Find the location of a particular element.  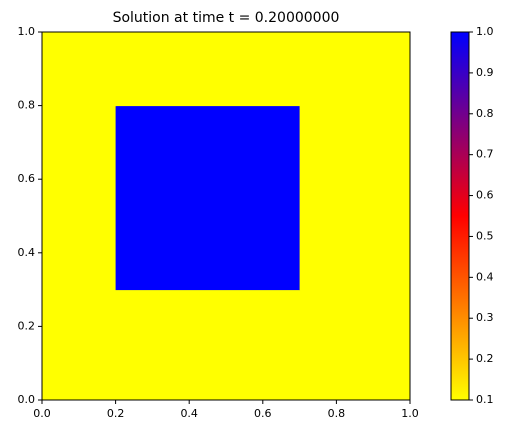

y-tick-label: 0.2 is located at coordinates (27, 325).